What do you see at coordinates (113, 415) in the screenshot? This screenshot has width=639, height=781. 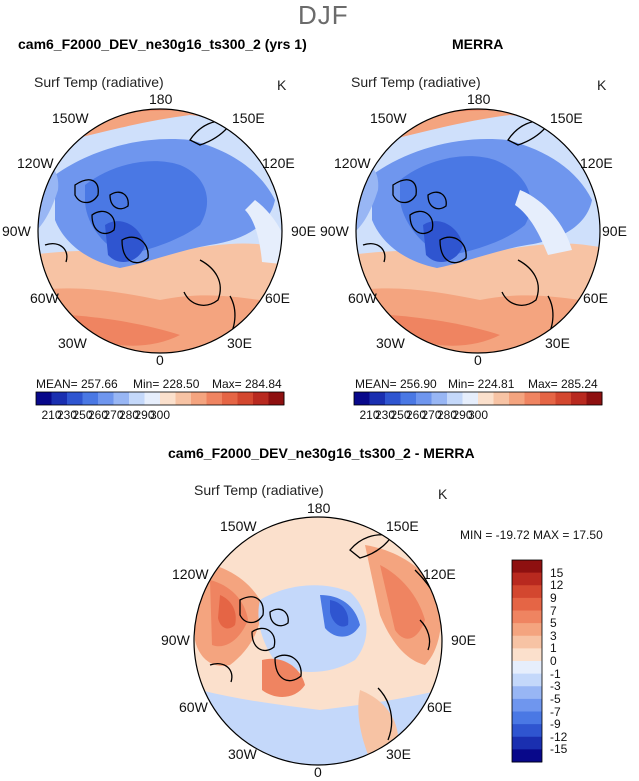 I see `model-colorbar-tick-label: 270` at bounding box center [113, 415].